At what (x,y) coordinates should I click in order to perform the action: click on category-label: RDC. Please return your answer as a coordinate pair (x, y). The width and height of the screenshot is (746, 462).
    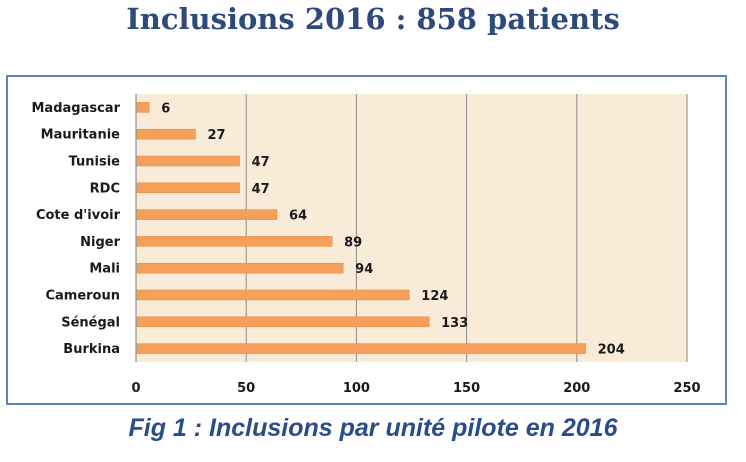
    Looking at the image, I should click on (105, 188).